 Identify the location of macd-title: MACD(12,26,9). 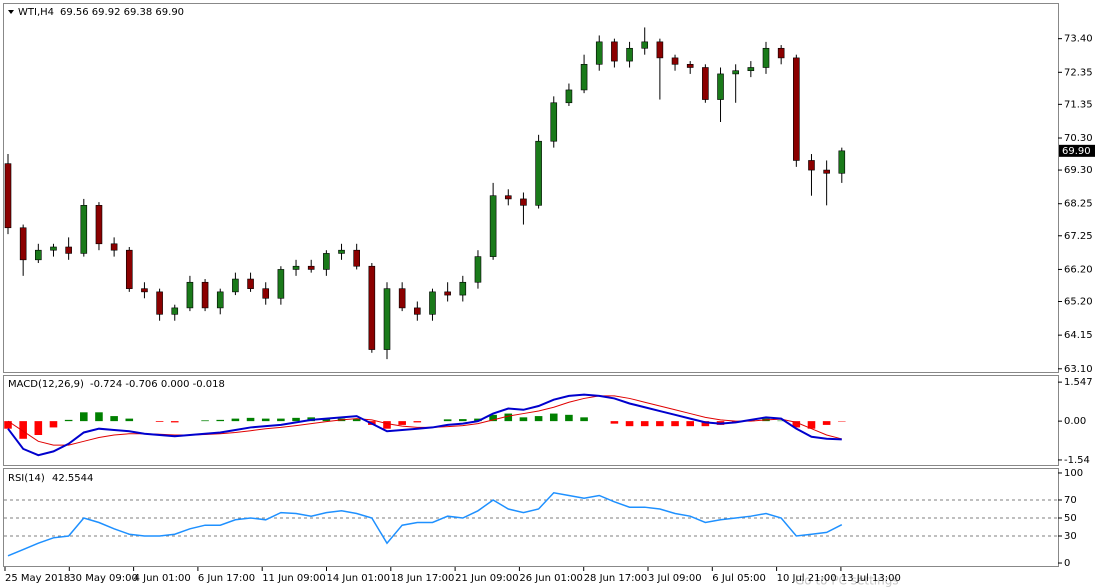
(46, 384).